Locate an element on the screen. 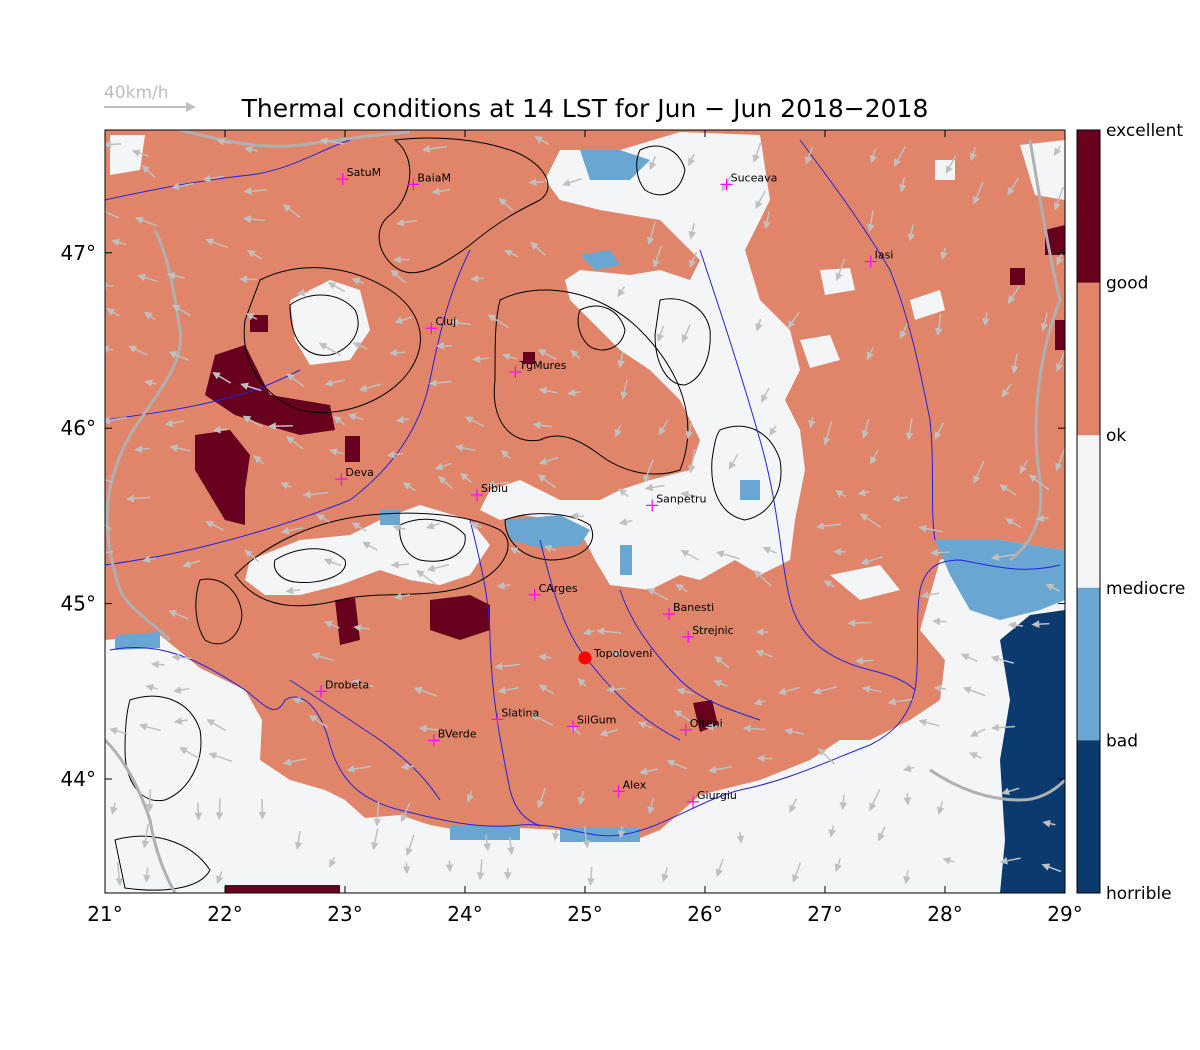  y-tick-labels: 44° 45° 46° 47° is located at coordinates (78, 516).